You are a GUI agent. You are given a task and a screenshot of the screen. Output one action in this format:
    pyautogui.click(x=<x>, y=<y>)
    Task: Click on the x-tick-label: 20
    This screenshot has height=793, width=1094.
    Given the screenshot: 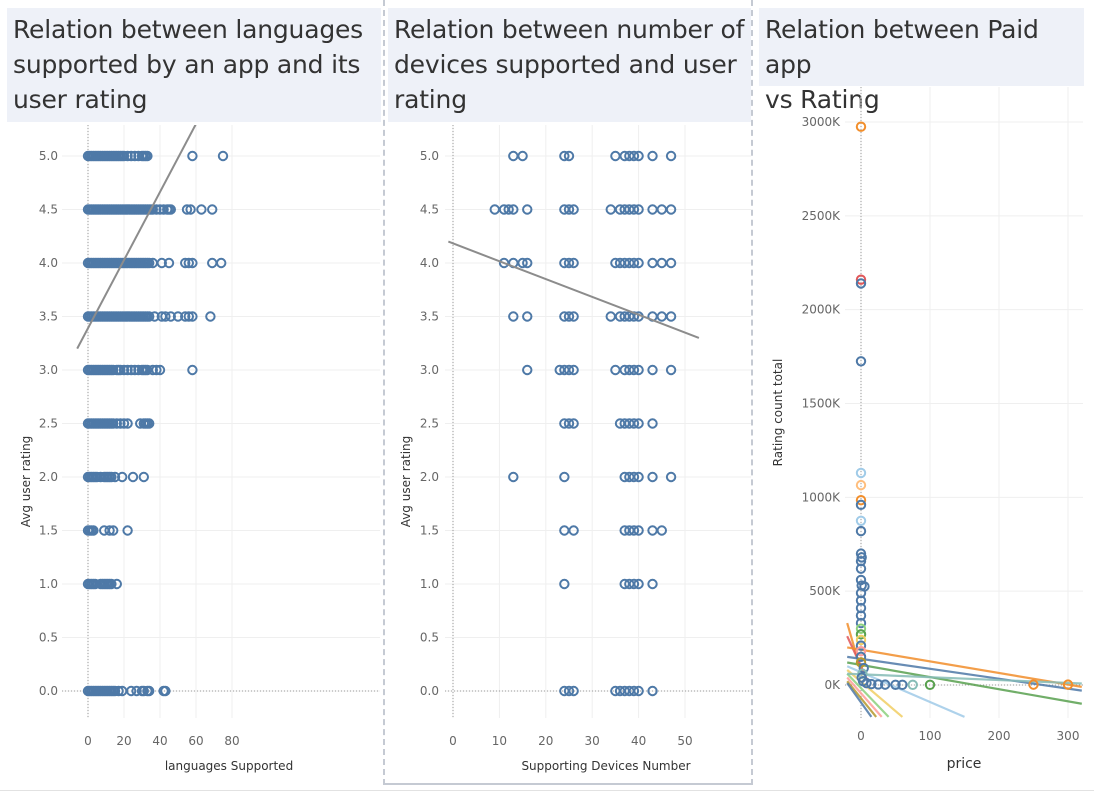 What is the action you would take?
    pyautogui.click(x=545, y=741)
    